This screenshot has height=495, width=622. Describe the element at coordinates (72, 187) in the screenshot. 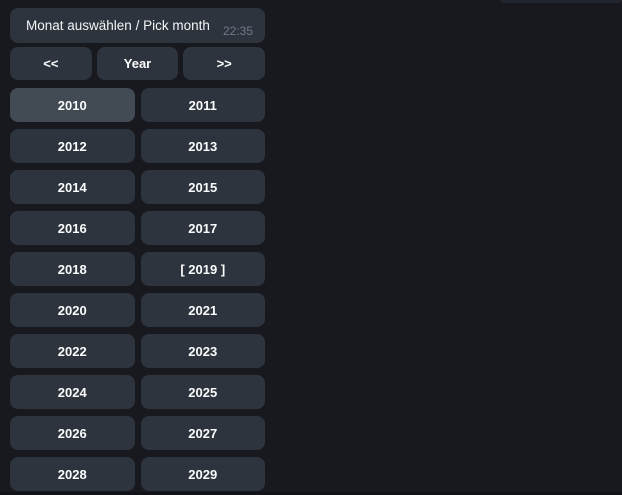

I see `year-button-2014: 2014` at that location.